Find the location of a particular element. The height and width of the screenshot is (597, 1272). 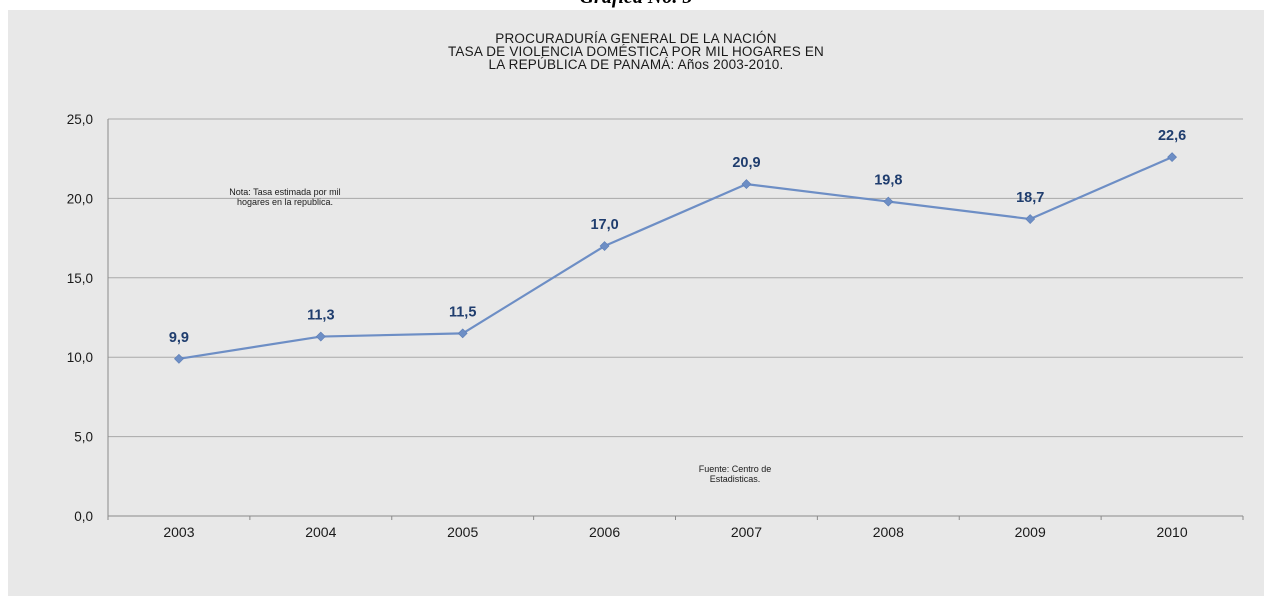

data-label-2005: 11,5 is located at coordinates (462, 312).